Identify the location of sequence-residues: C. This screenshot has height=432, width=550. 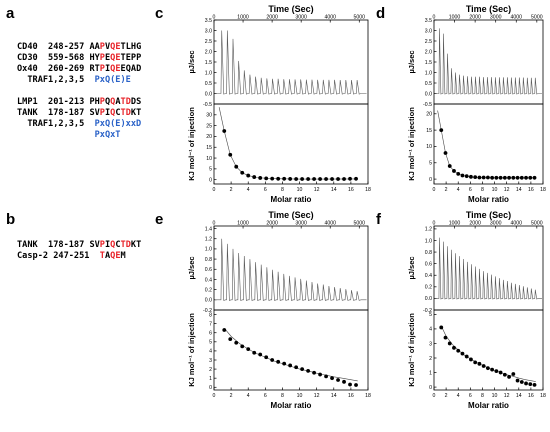
(118, 113).